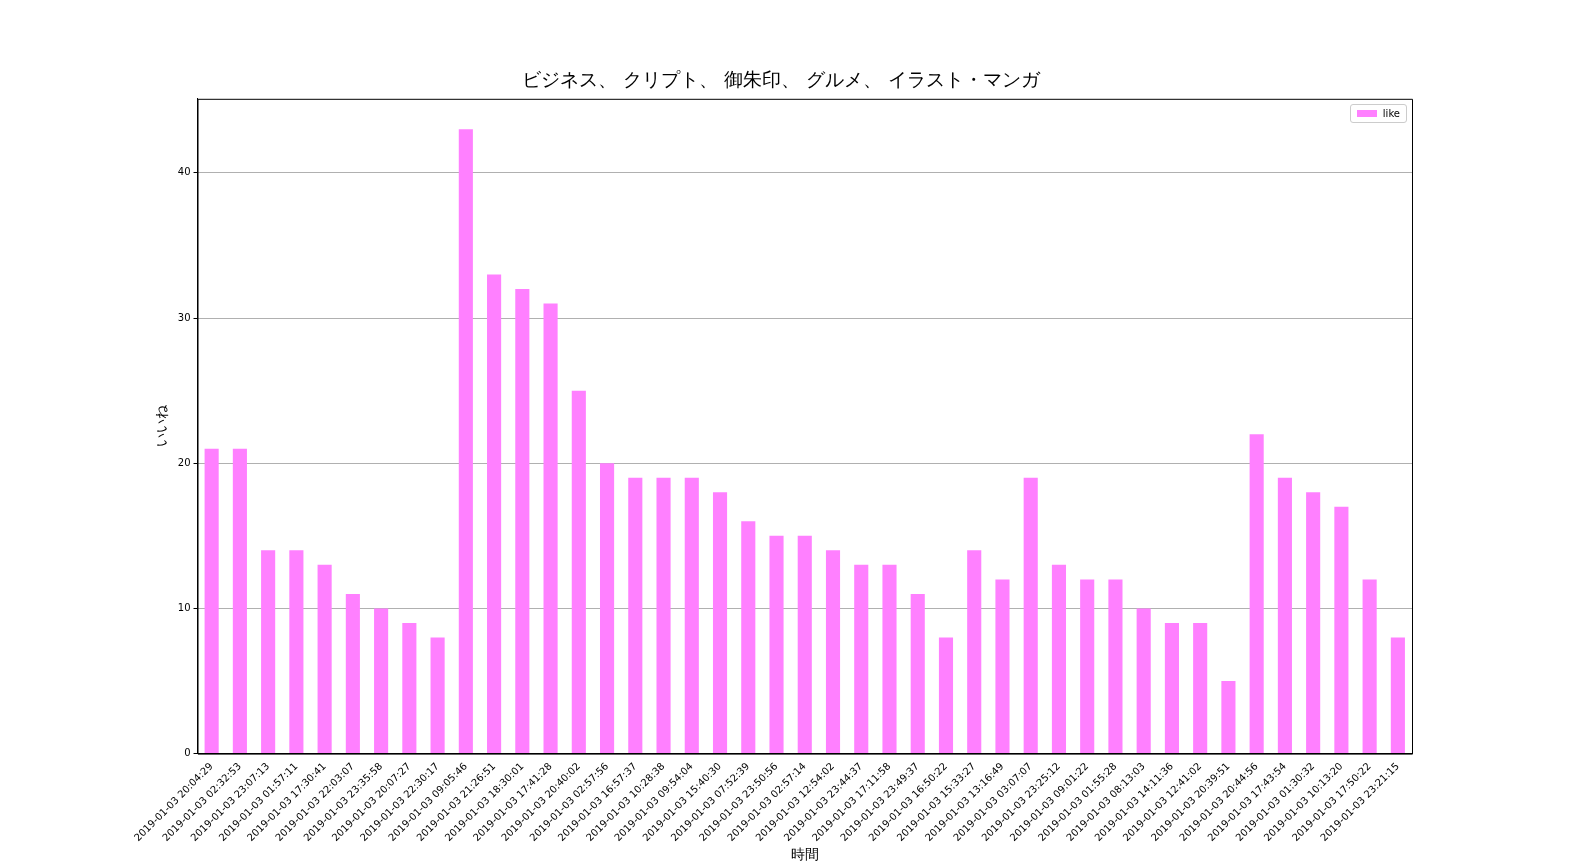 This screenshot has width=1584, height=864. Describe the element at coordinates (187, 753) in the screenshot. I see `y-tick-label: 0` at that location.